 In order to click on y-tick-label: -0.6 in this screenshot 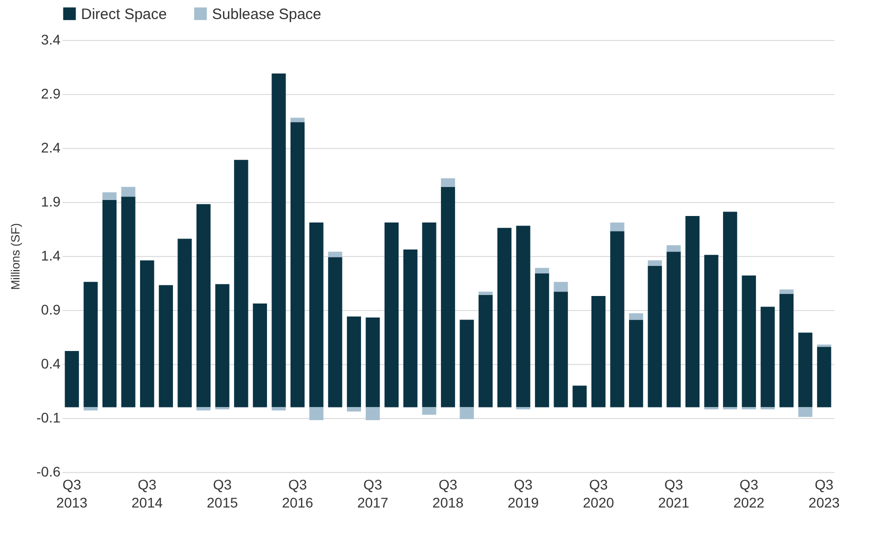, I will do `click(48, 472)`.